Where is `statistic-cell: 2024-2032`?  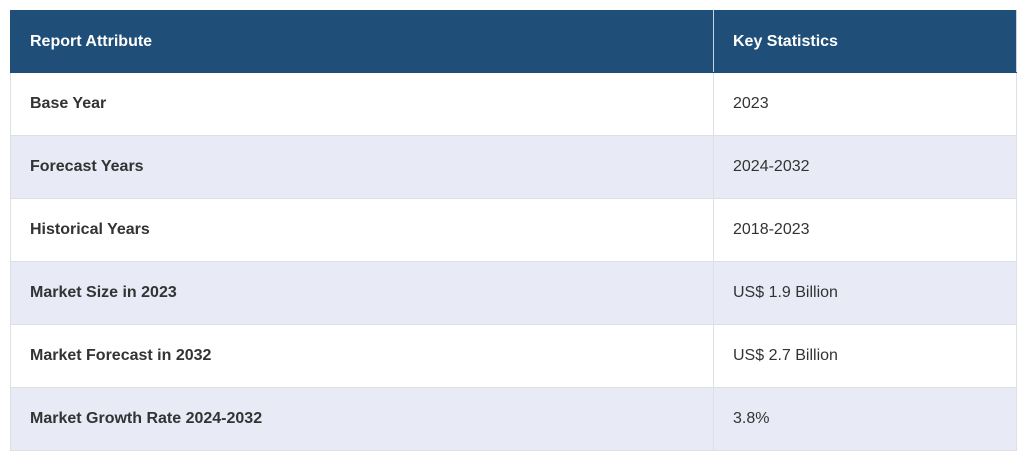
statistic-cell: 2024-2032 is located at coordinates (865, 167).